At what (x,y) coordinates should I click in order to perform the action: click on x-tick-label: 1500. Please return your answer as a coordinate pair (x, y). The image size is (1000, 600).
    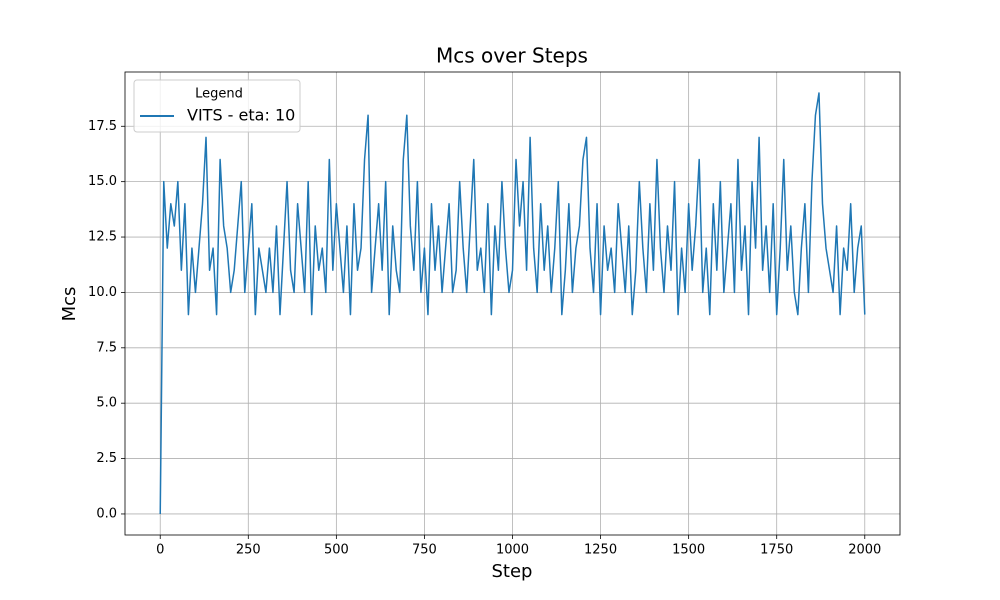
    Looking at the image, I should click on (688, 550).